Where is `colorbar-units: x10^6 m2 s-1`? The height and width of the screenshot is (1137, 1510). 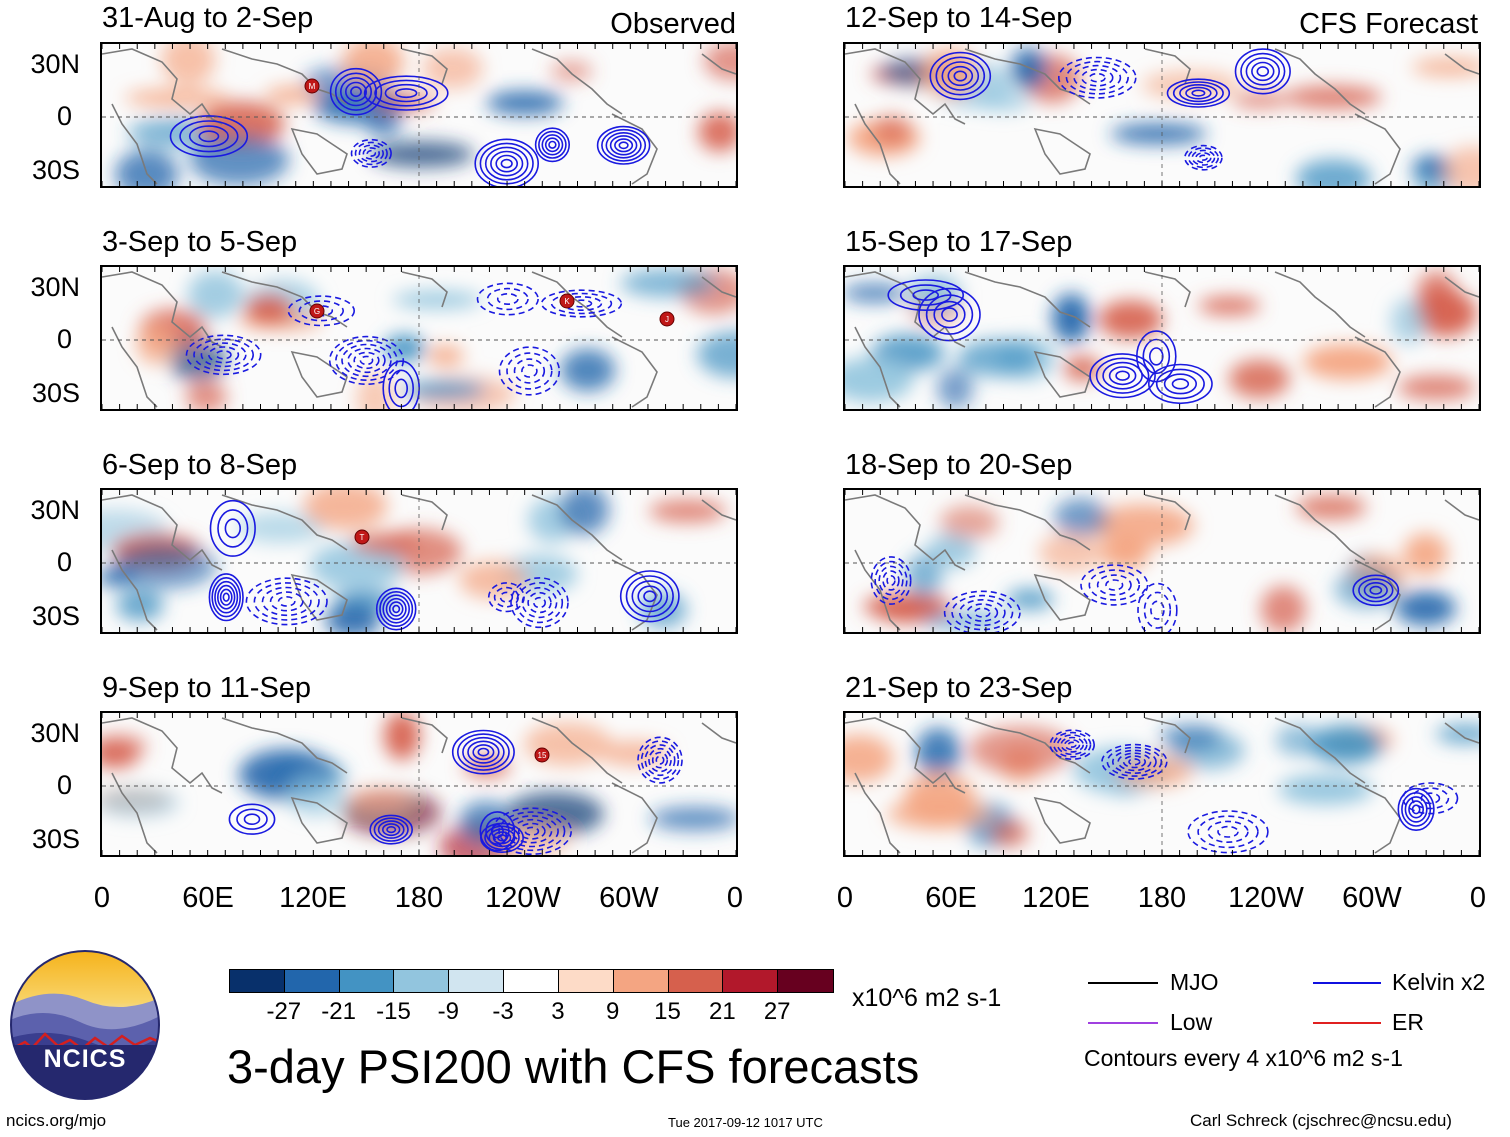 colorbar-units: x10^6 m2 s-1 is located at coordinates (927, 998).